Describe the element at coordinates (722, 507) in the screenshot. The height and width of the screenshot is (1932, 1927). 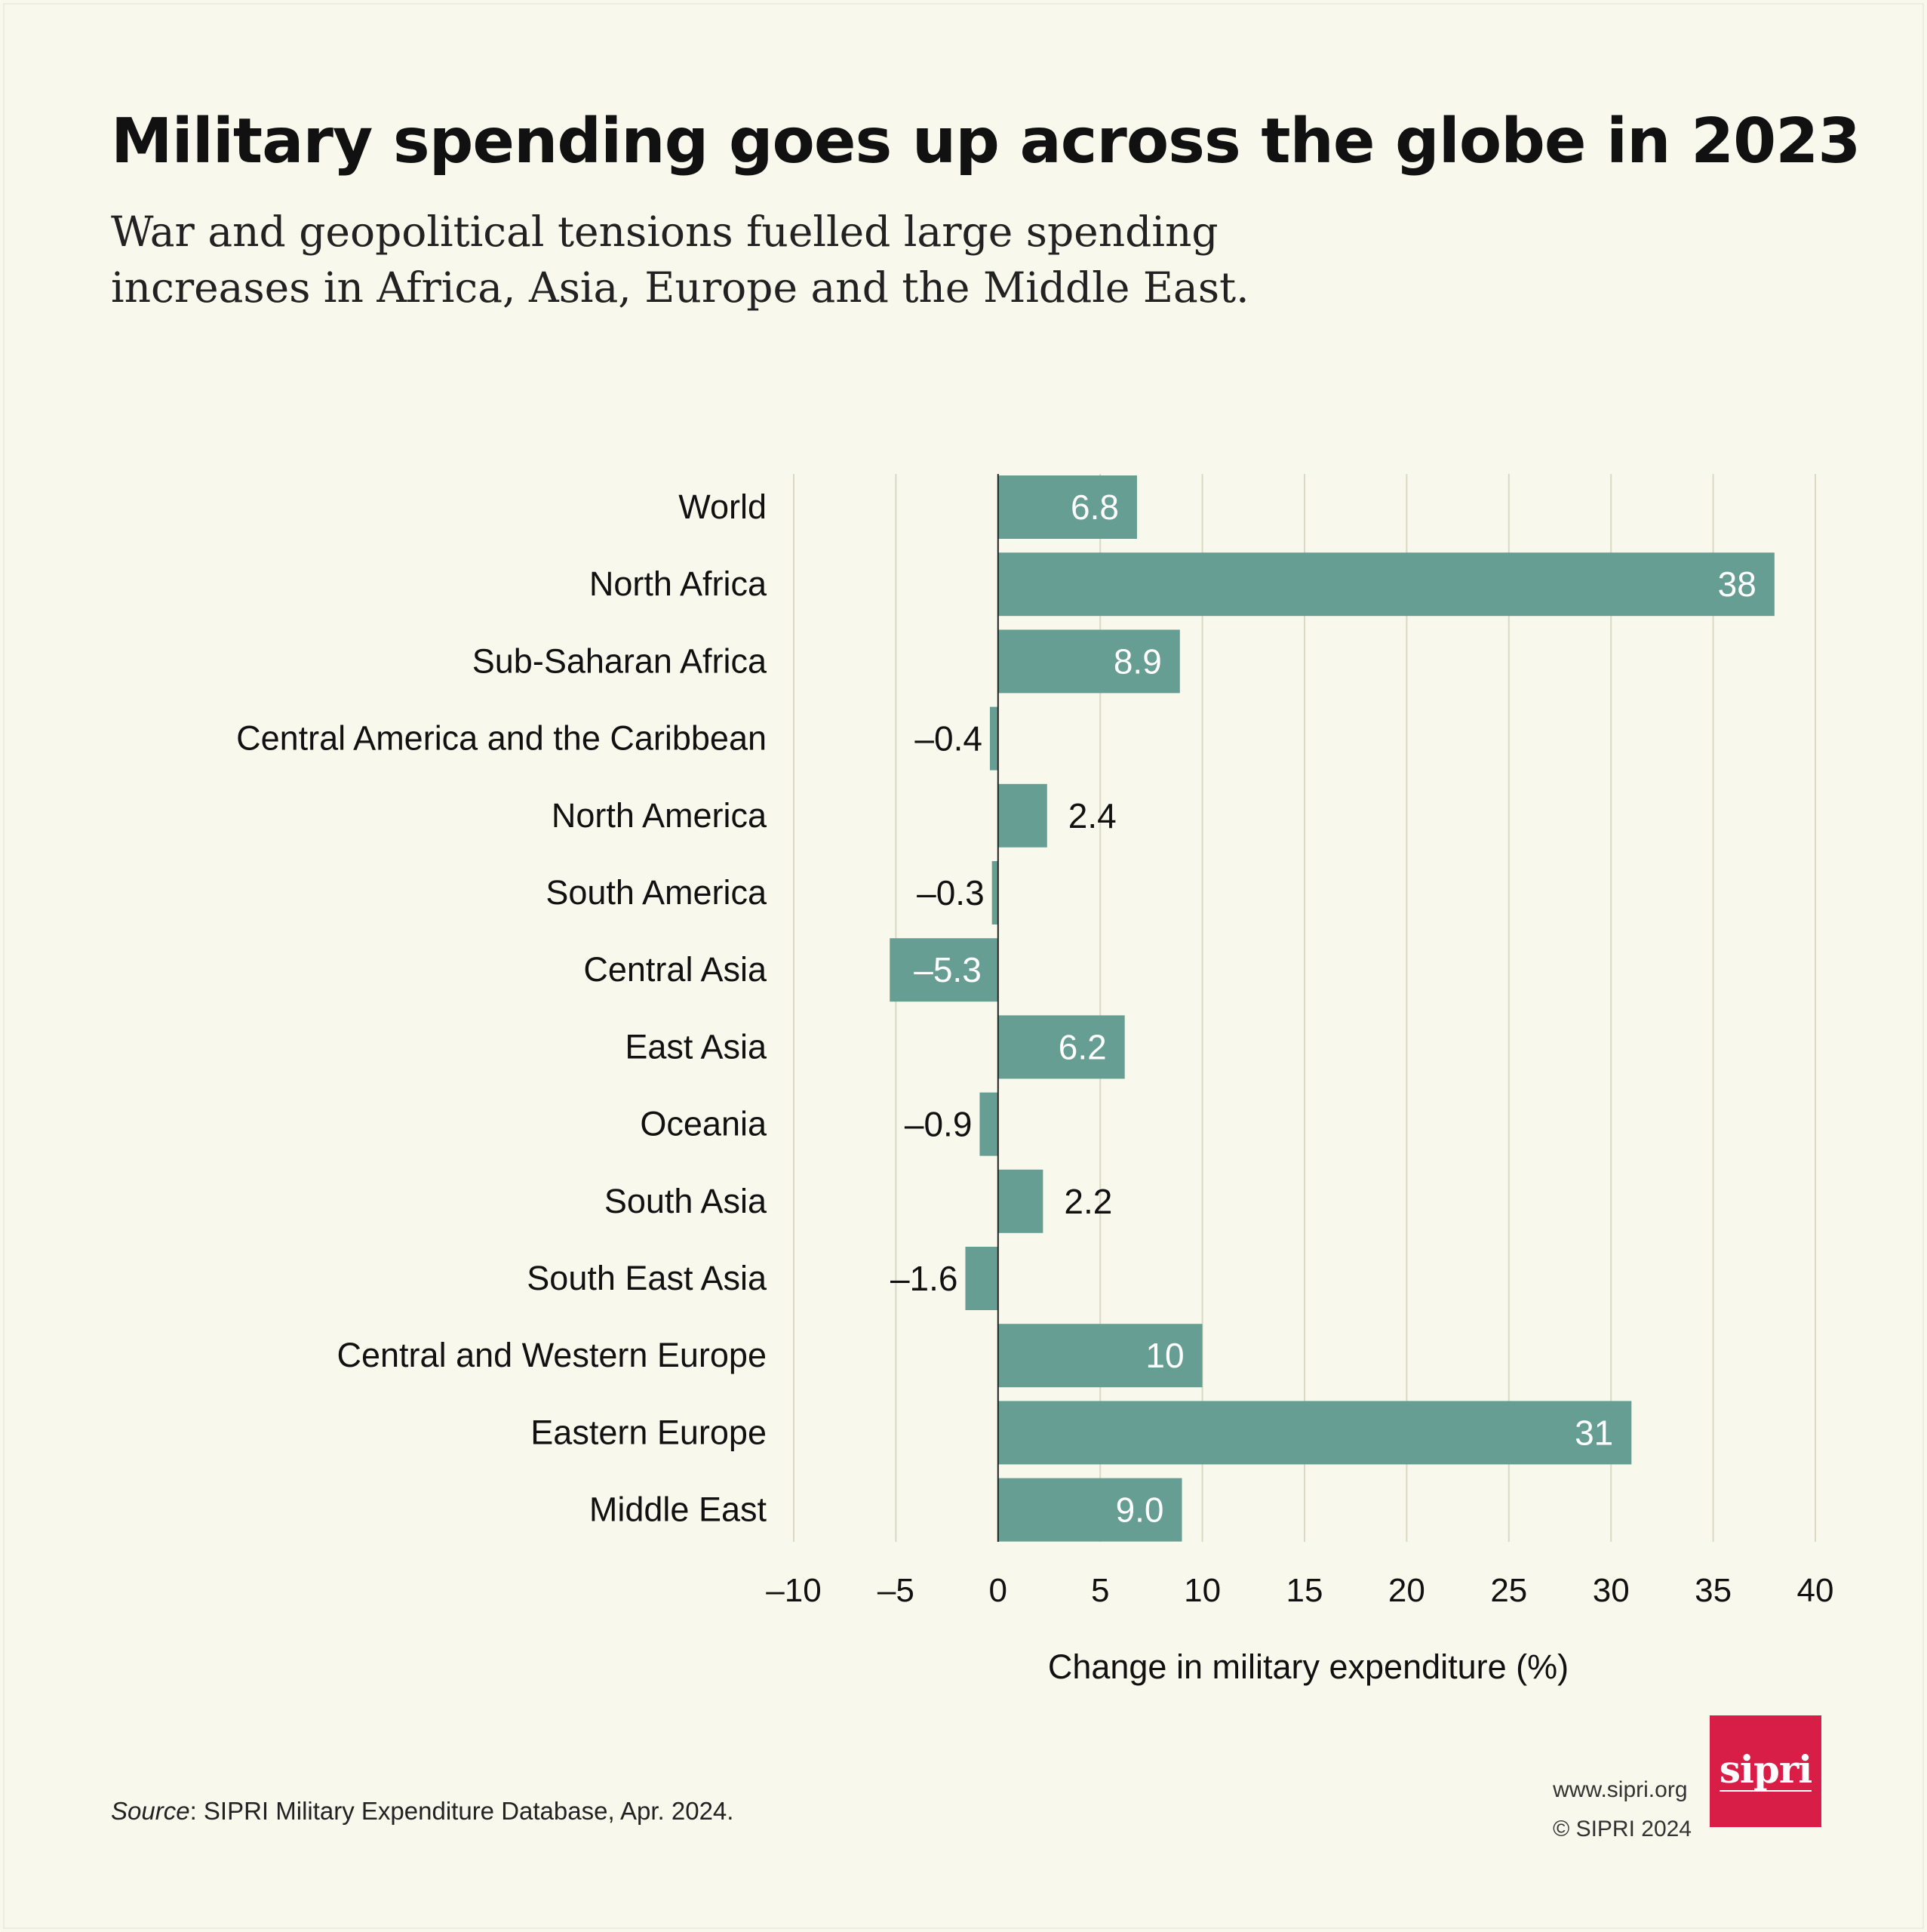
I see `category-label: World` at that location.